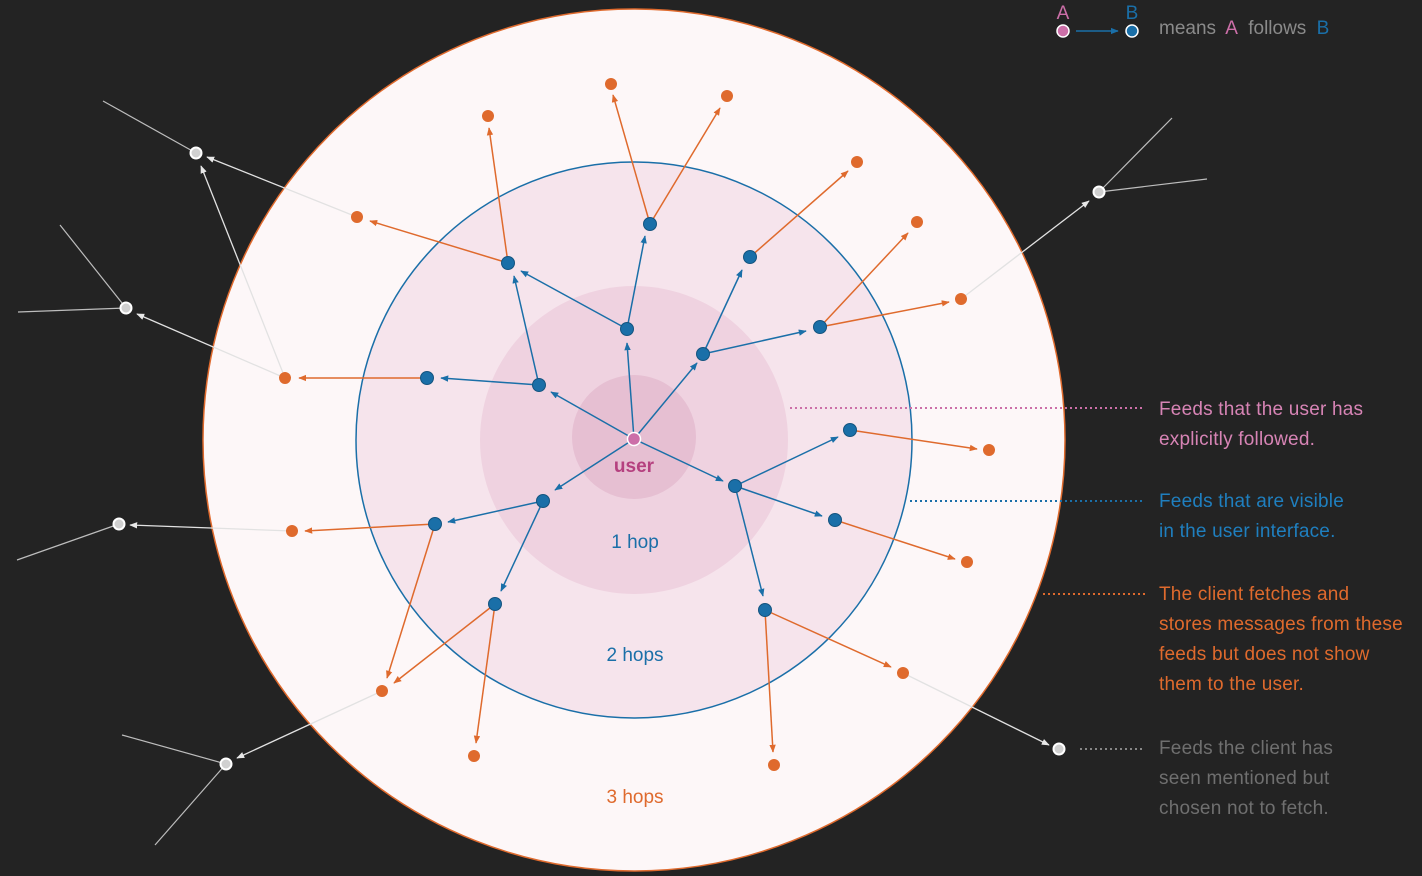 The width and height of the screenshot is (1422, 876). I want to click on legend-a-node, so click(1063, 31).